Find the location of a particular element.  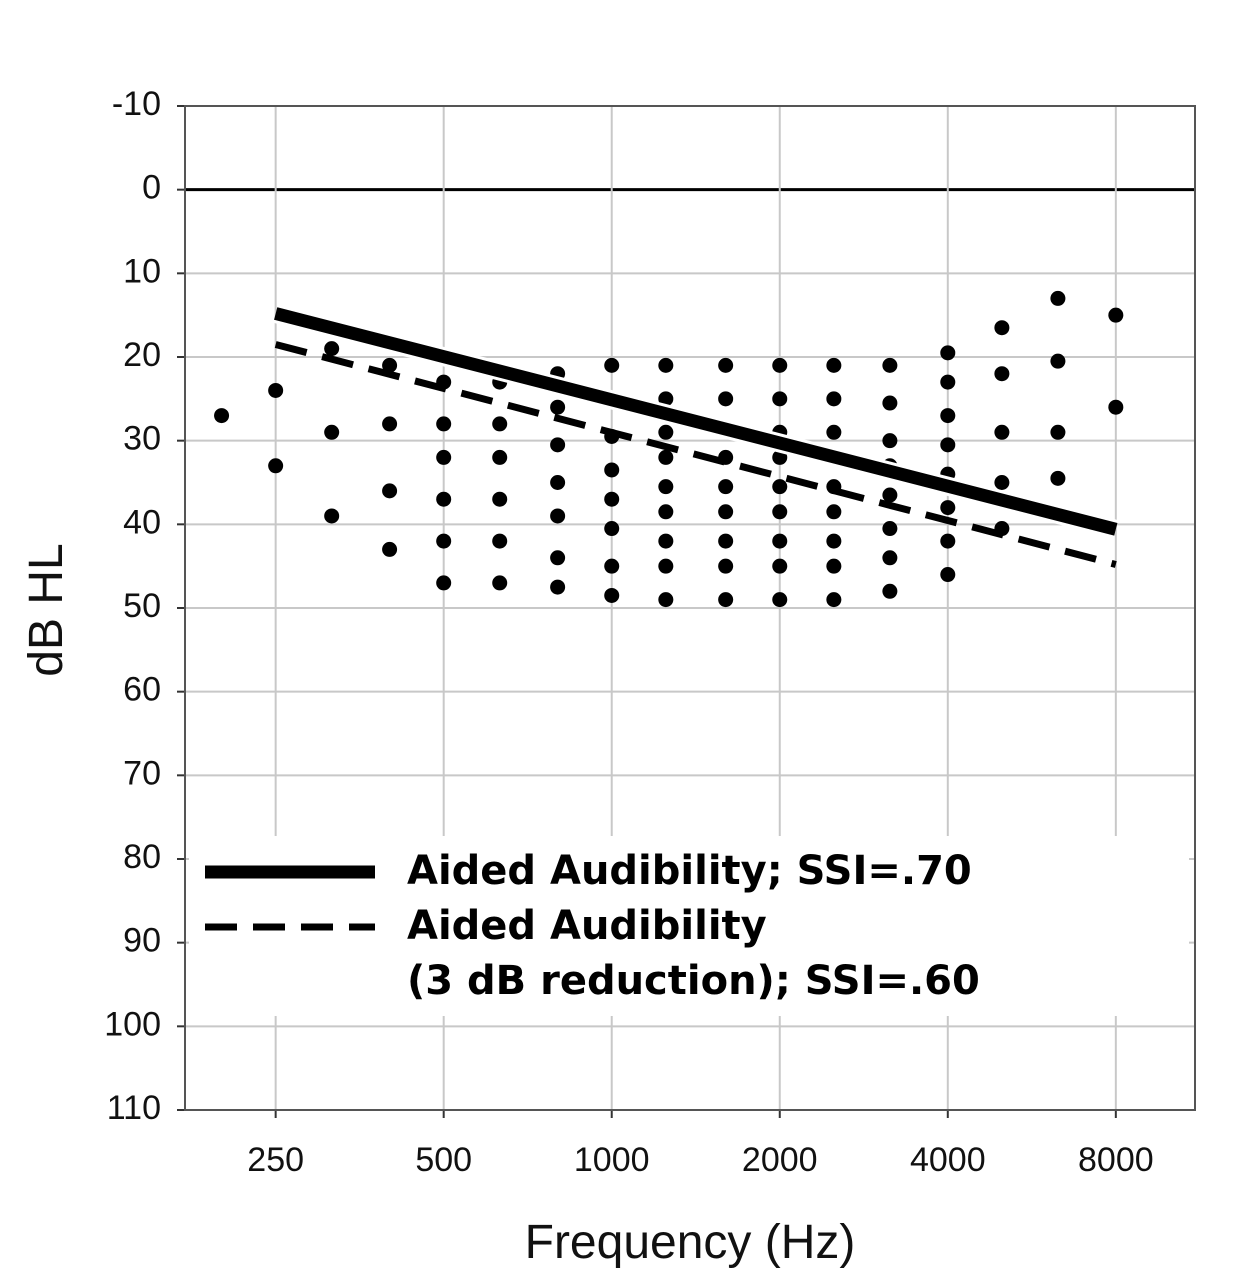

y-tick-label: 60 is located at coordinates (142, 690).